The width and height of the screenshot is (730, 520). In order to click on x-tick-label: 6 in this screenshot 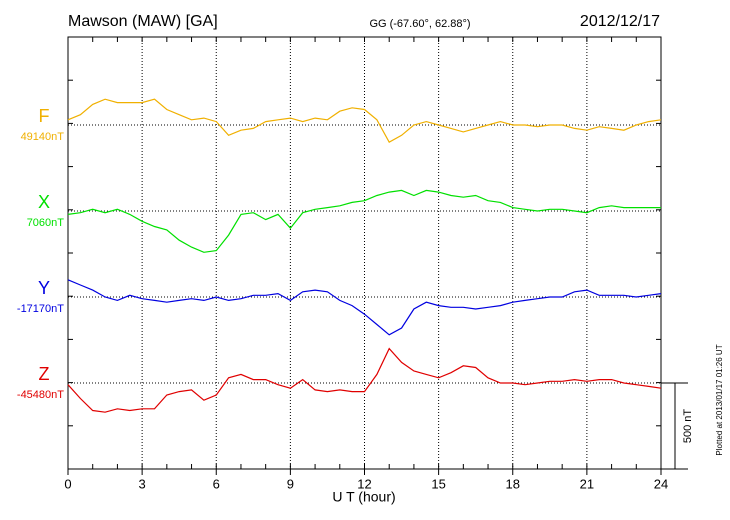, I will do `click(216, 483)`.